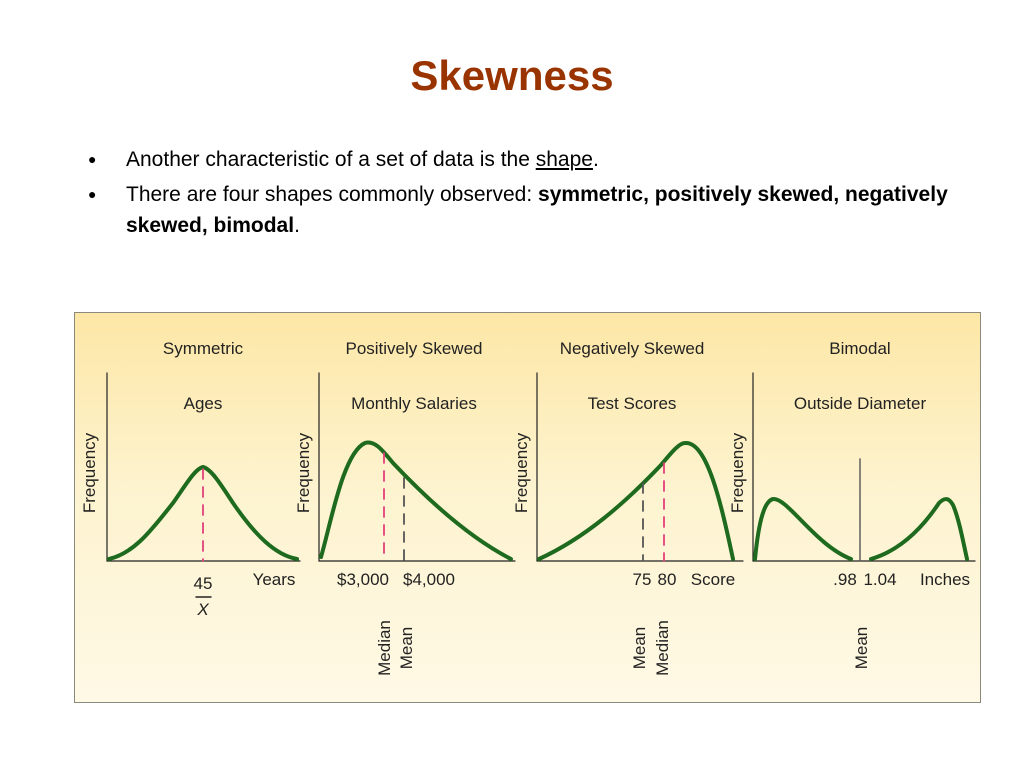 The image size is (1024, 768). What do you see at coordinates (202, 609) in the screenshot?
I see `xbar-symbol: X` at bounding box center [202, 609].